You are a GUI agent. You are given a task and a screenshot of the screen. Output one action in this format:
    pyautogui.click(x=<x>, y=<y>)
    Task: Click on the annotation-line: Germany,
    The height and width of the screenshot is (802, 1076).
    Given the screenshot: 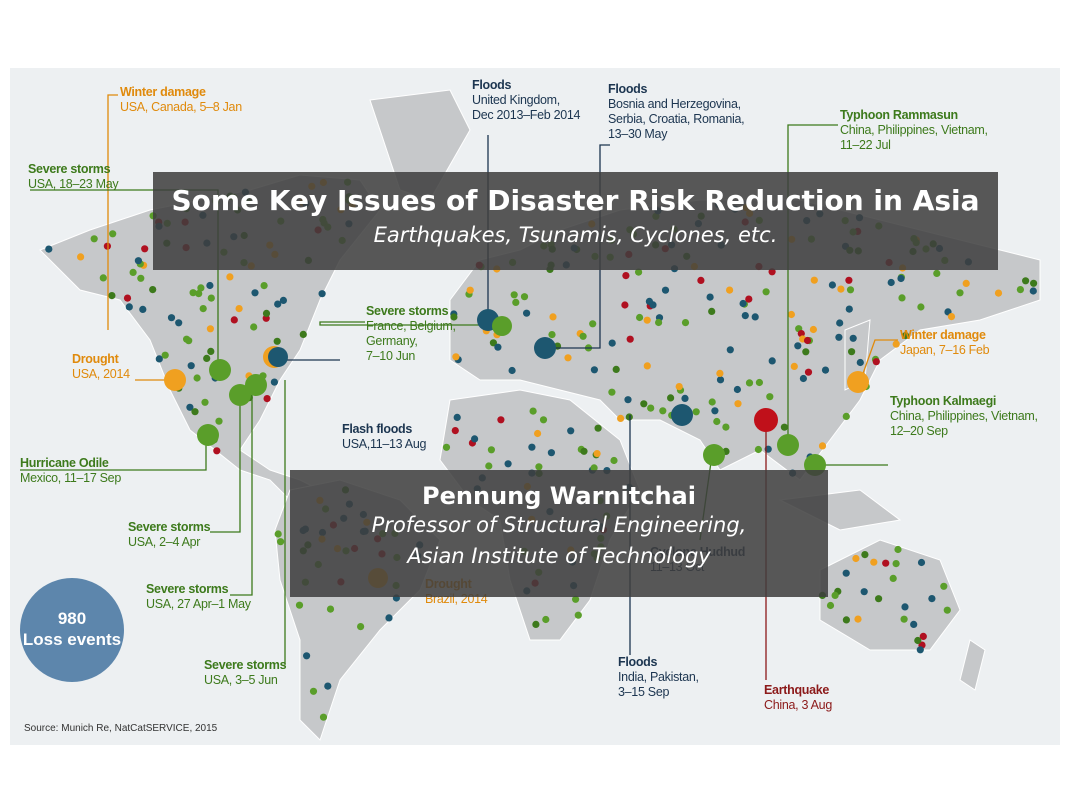 What is the action you would take?
    pyautogui.click(x=392, y=341)
    